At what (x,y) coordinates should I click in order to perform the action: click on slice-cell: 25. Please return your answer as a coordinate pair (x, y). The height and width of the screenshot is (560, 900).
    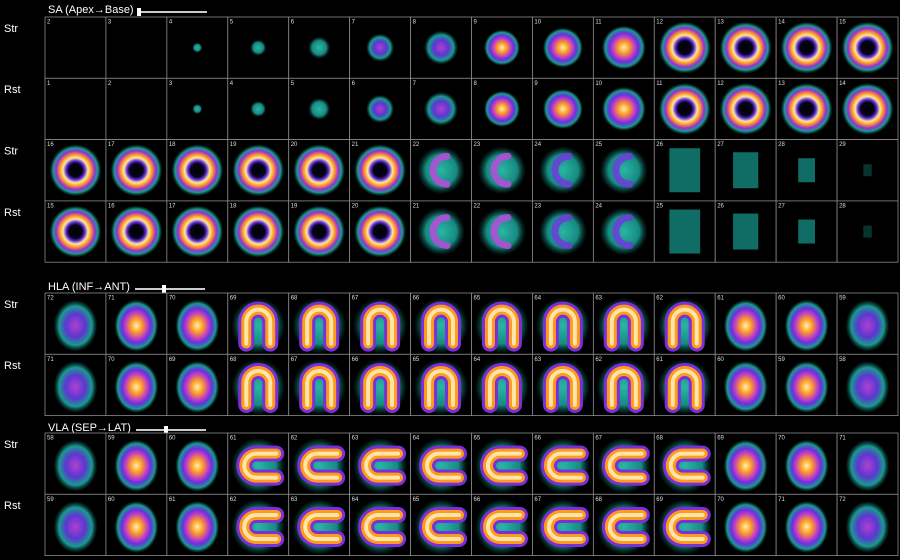
    Looking at the image, I should click on (684, 231).